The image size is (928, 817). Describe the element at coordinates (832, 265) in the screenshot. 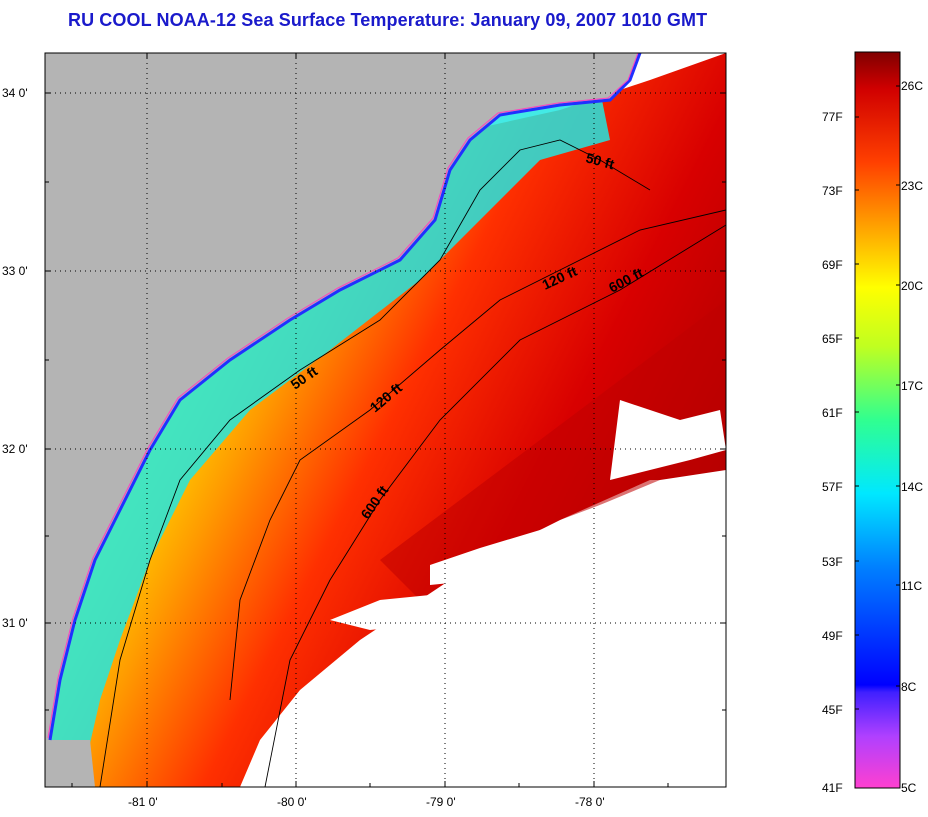

I see `colorbar-f-label: 69F` at that location.